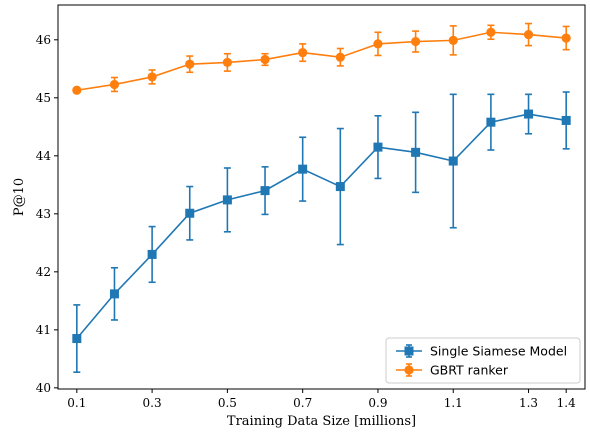 The width and height of the screenshot is (590, 433). What do you see at coordinates (43, 272) in the screenshot?
I see `y-tick-label: 42` at bounding box center [43, 272].